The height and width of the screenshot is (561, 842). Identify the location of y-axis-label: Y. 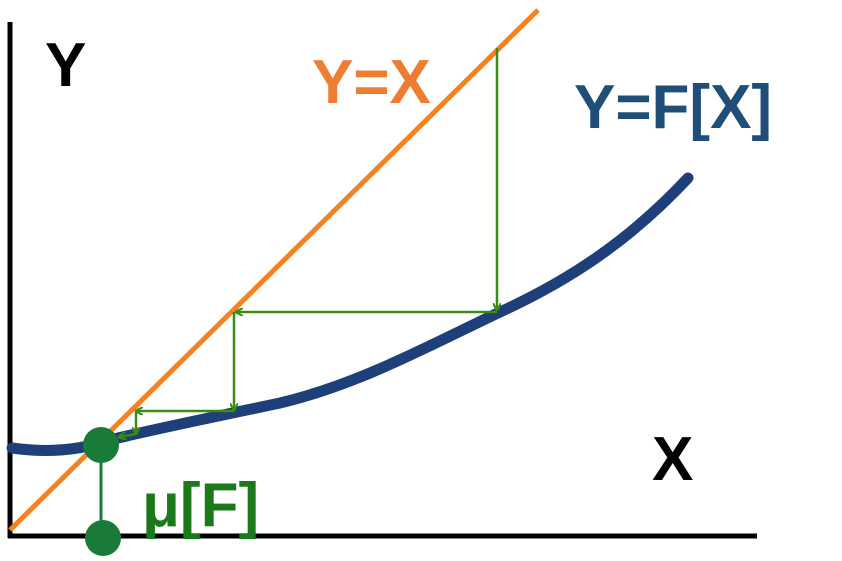
(65, 65).